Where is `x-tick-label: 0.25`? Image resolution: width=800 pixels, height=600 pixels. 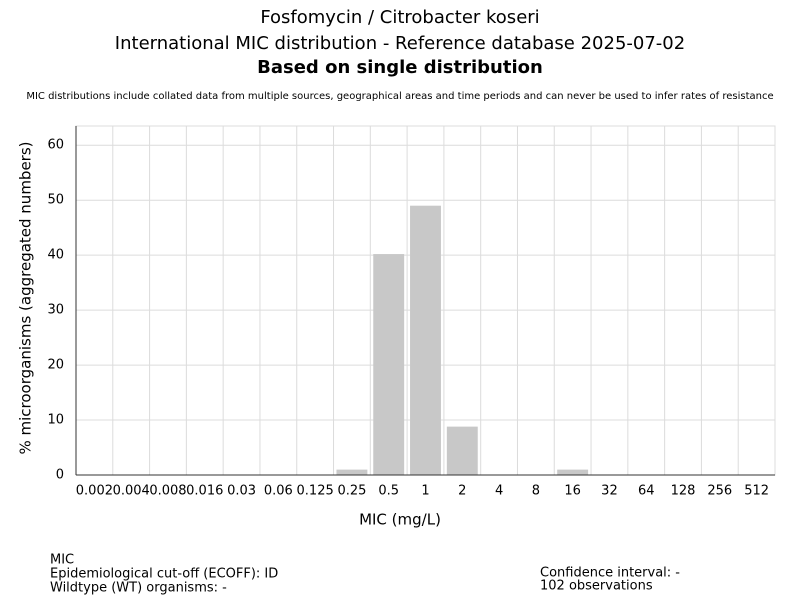
x-tick-label: 0.25 is located at coordinates (351, 491).